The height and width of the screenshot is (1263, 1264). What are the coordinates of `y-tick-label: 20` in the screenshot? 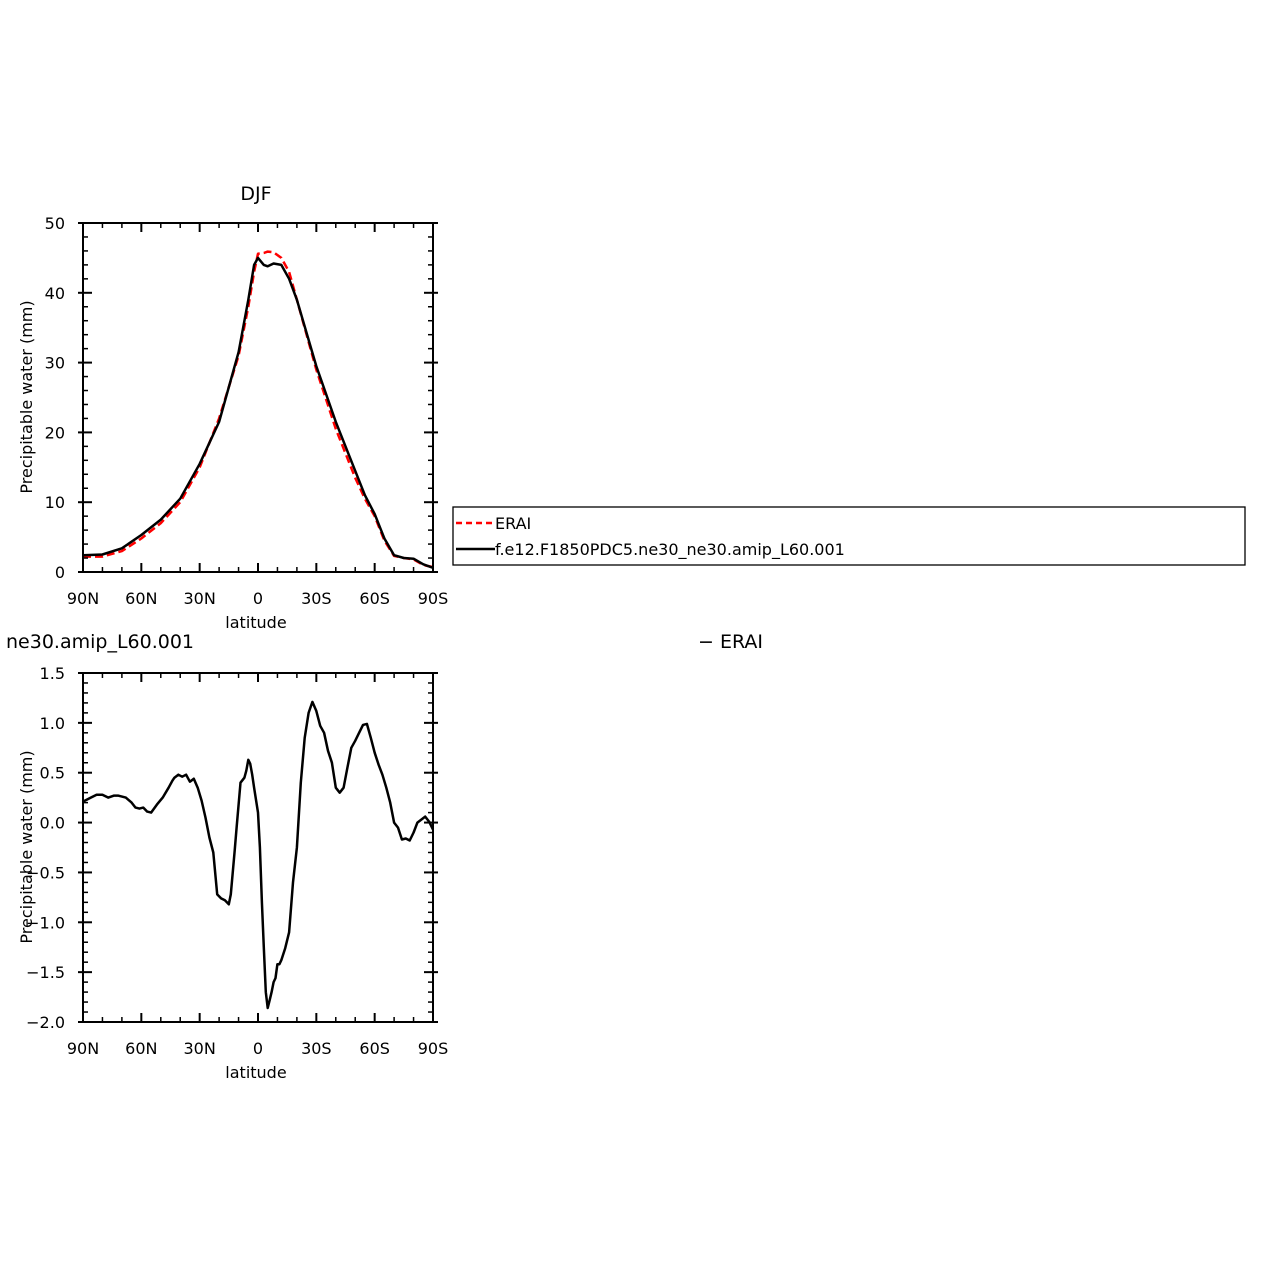 It's located at (55, 432).